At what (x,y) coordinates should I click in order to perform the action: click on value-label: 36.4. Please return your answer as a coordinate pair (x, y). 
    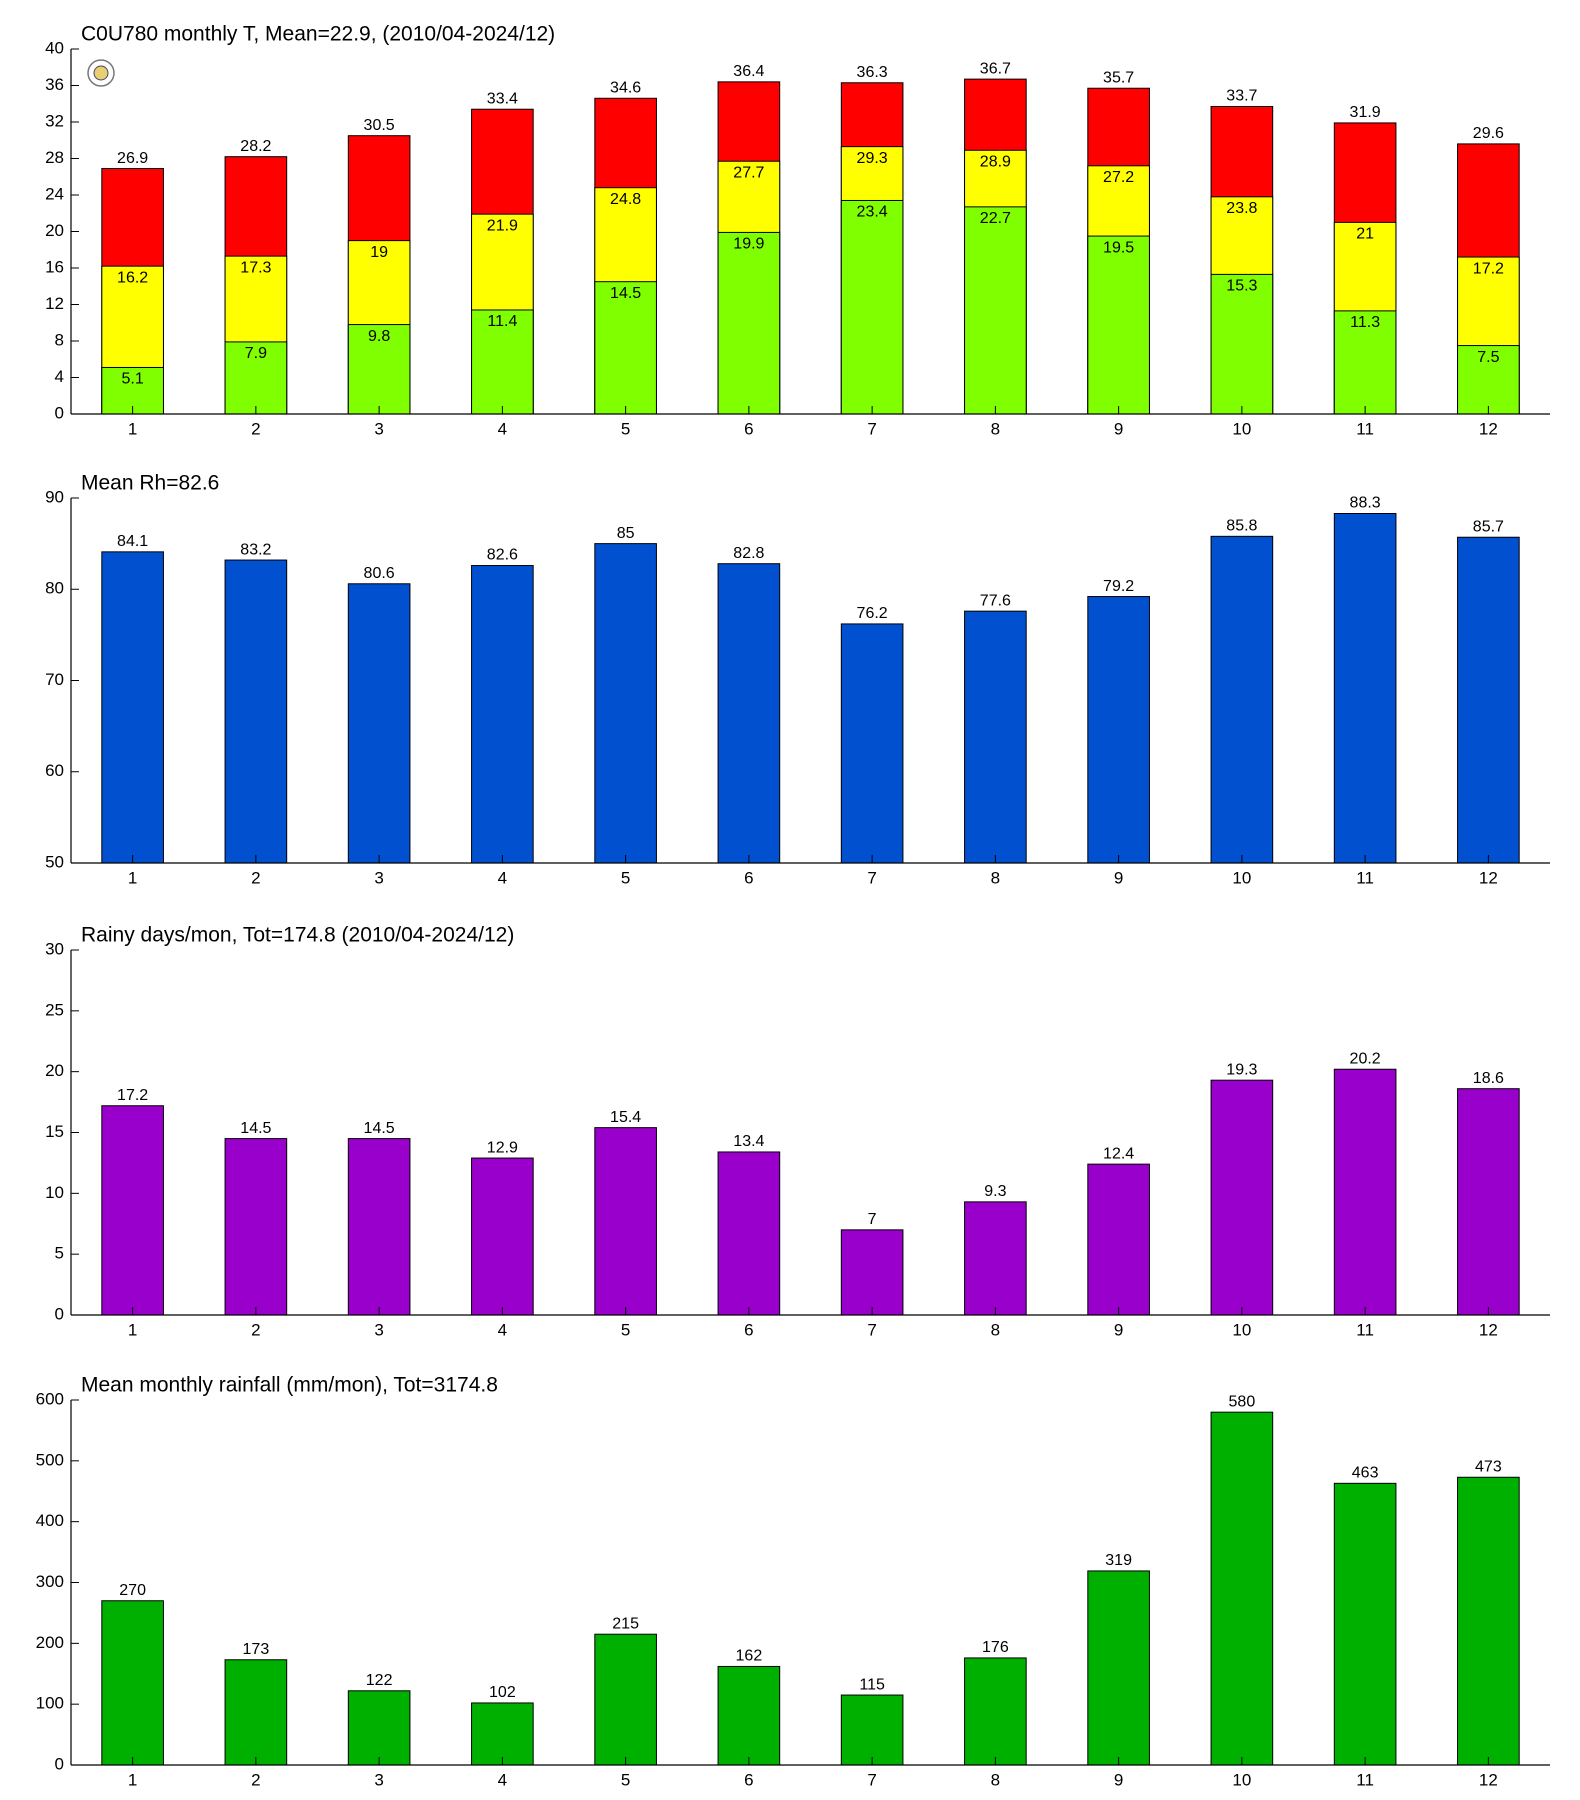
    Looking at the image, I should click on (748, 71).